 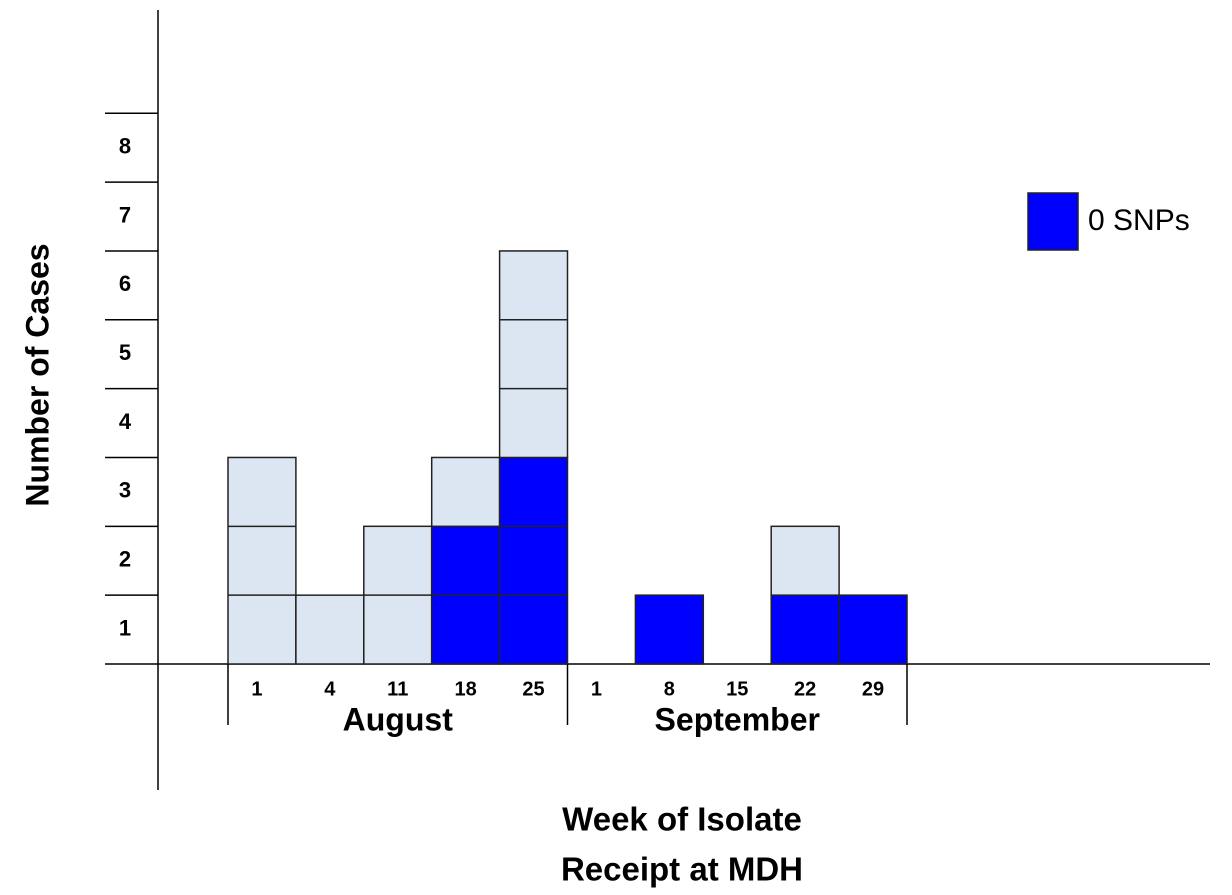 I want to click on x-tick-label: 8, so click(x=669, y=689).